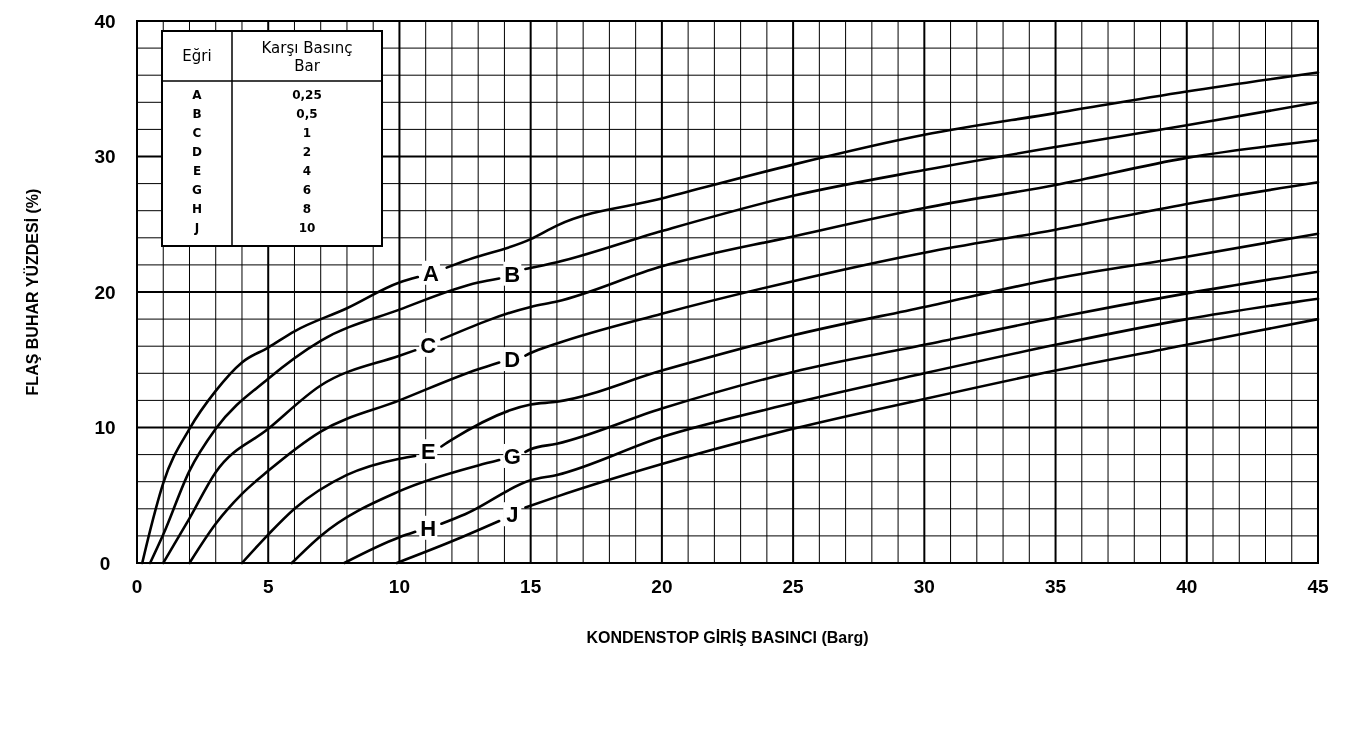 Image resolution: width=1372 pixels, height=737 pixels. What do you see at coordinates (307, 114) in the screenshot?
I see `annotation: 0,5` at bounding box center [307, 114].